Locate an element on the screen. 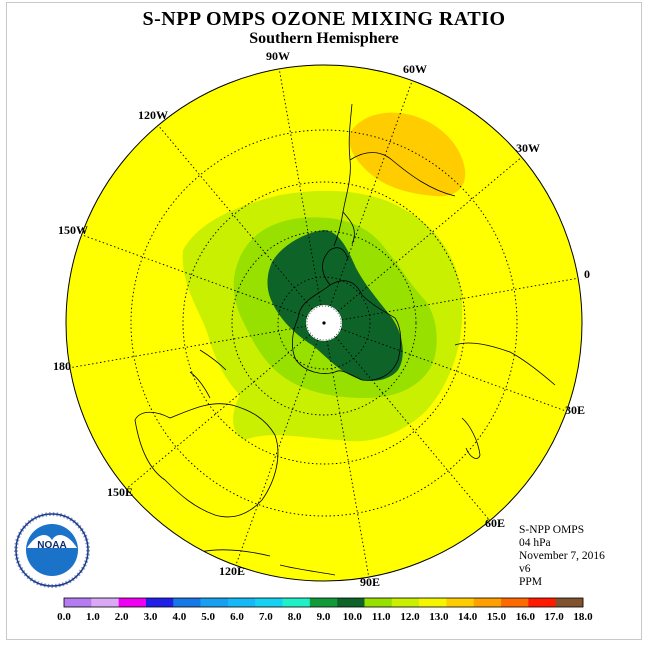 This screenshot has height=648, width=648. colorbar-label: 15.0 is located at coordinates (497, 617).